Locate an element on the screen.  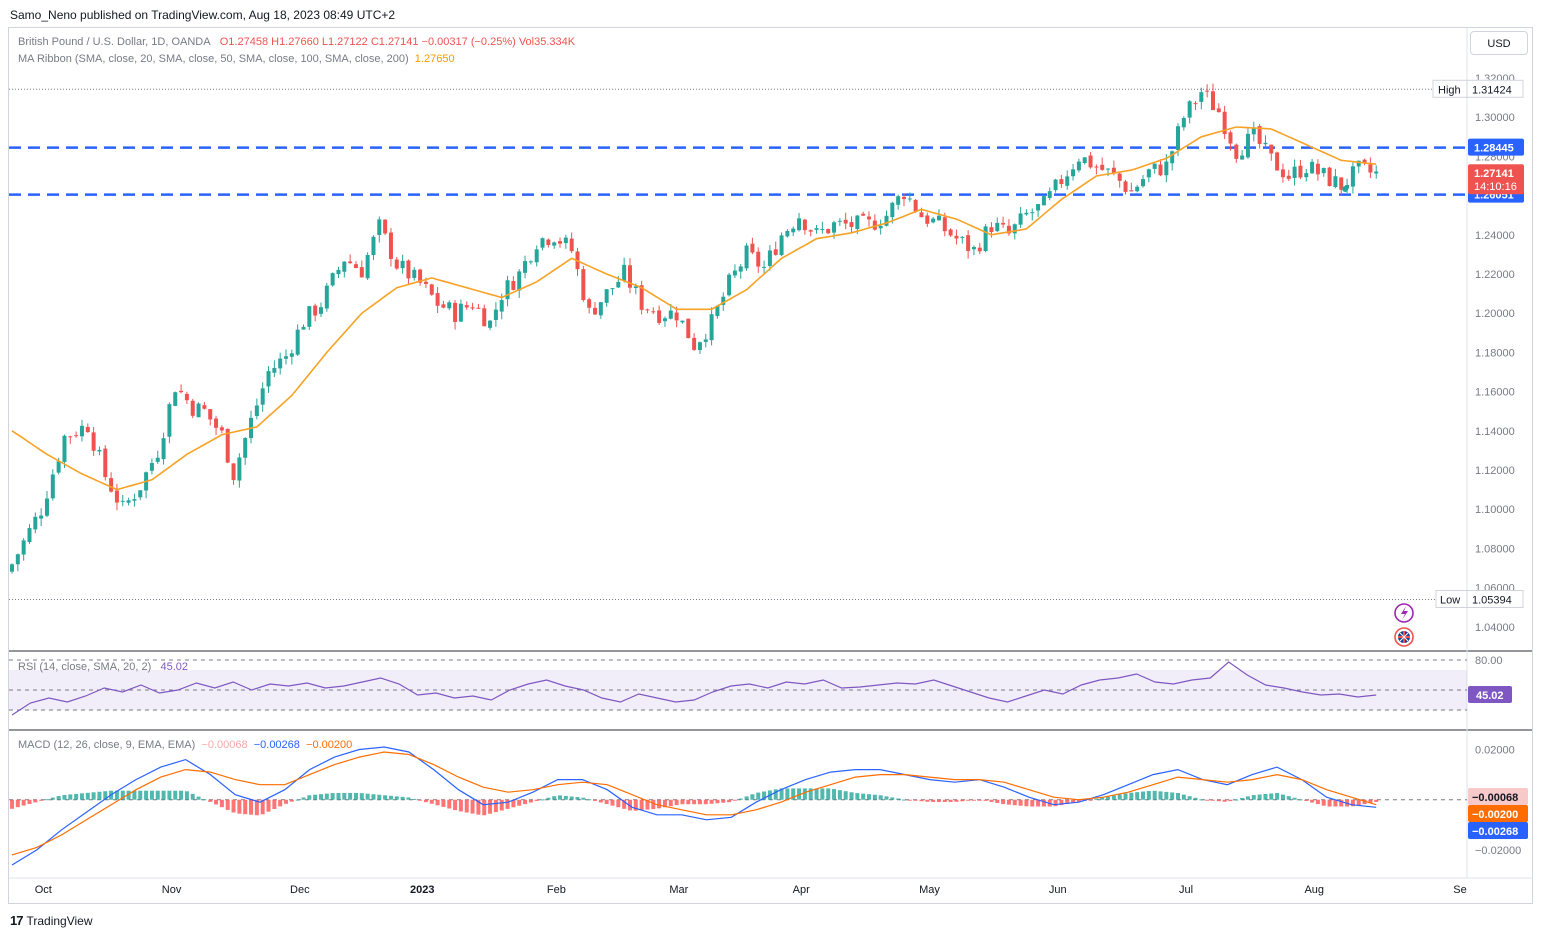
macd-signal-line is located at coordinates (694, 803).